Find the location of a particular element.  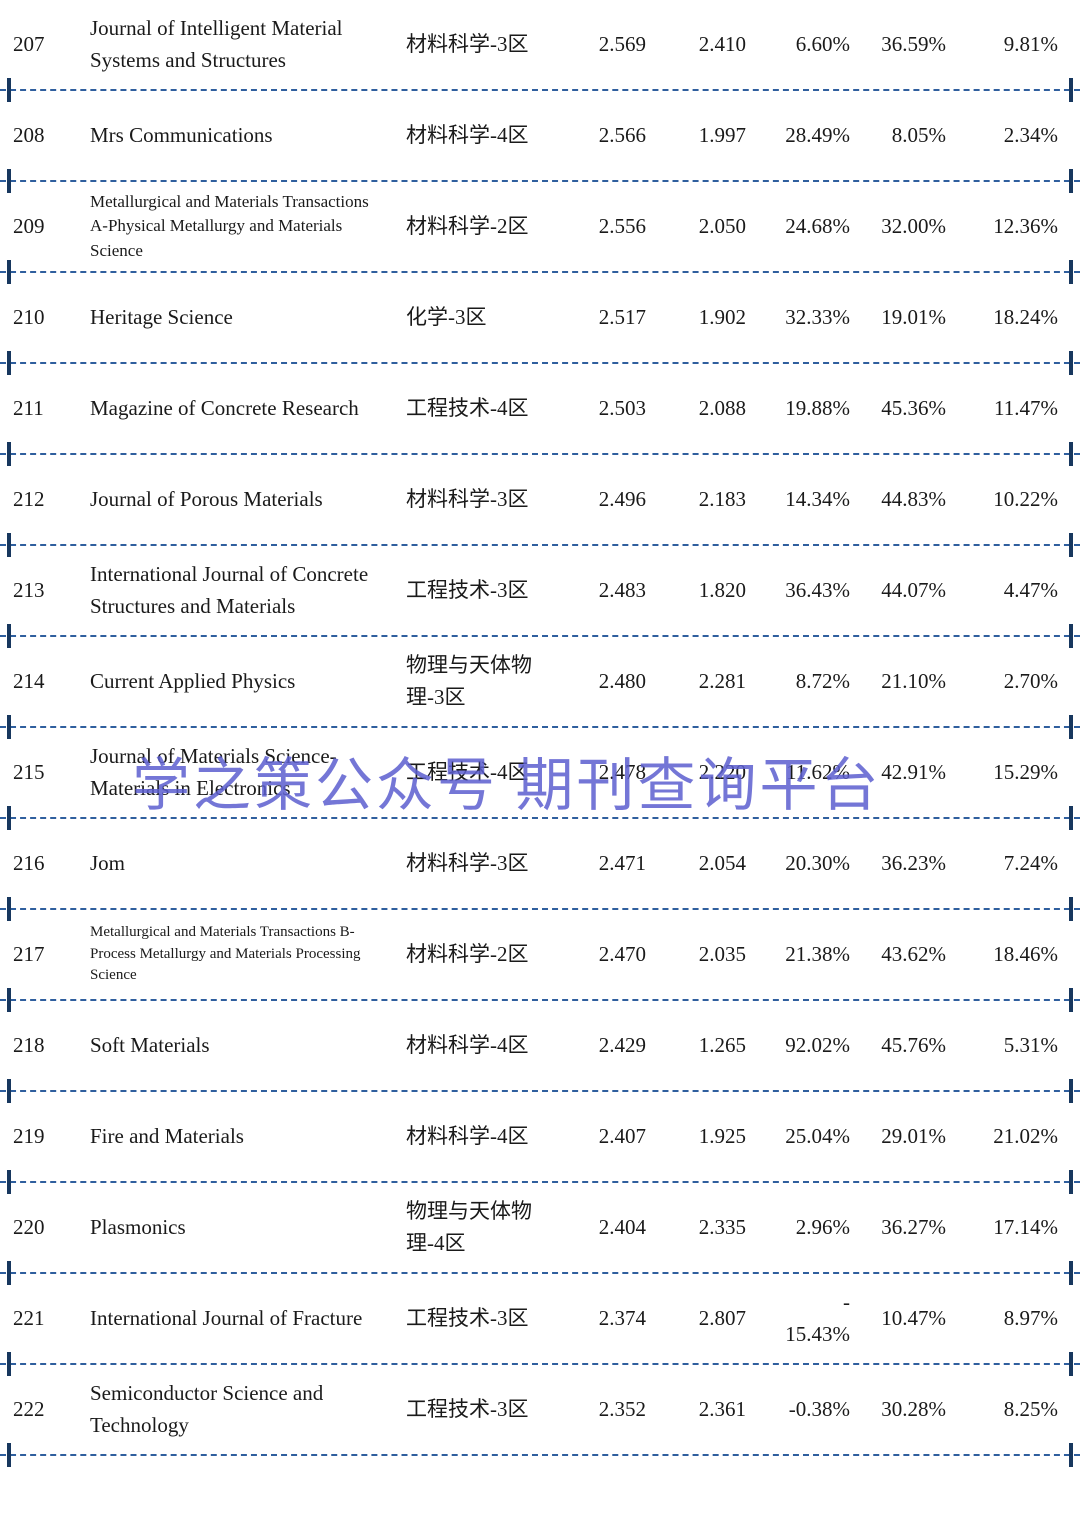

journal-name: Plasmonics is located at coordinates (138, 1226).